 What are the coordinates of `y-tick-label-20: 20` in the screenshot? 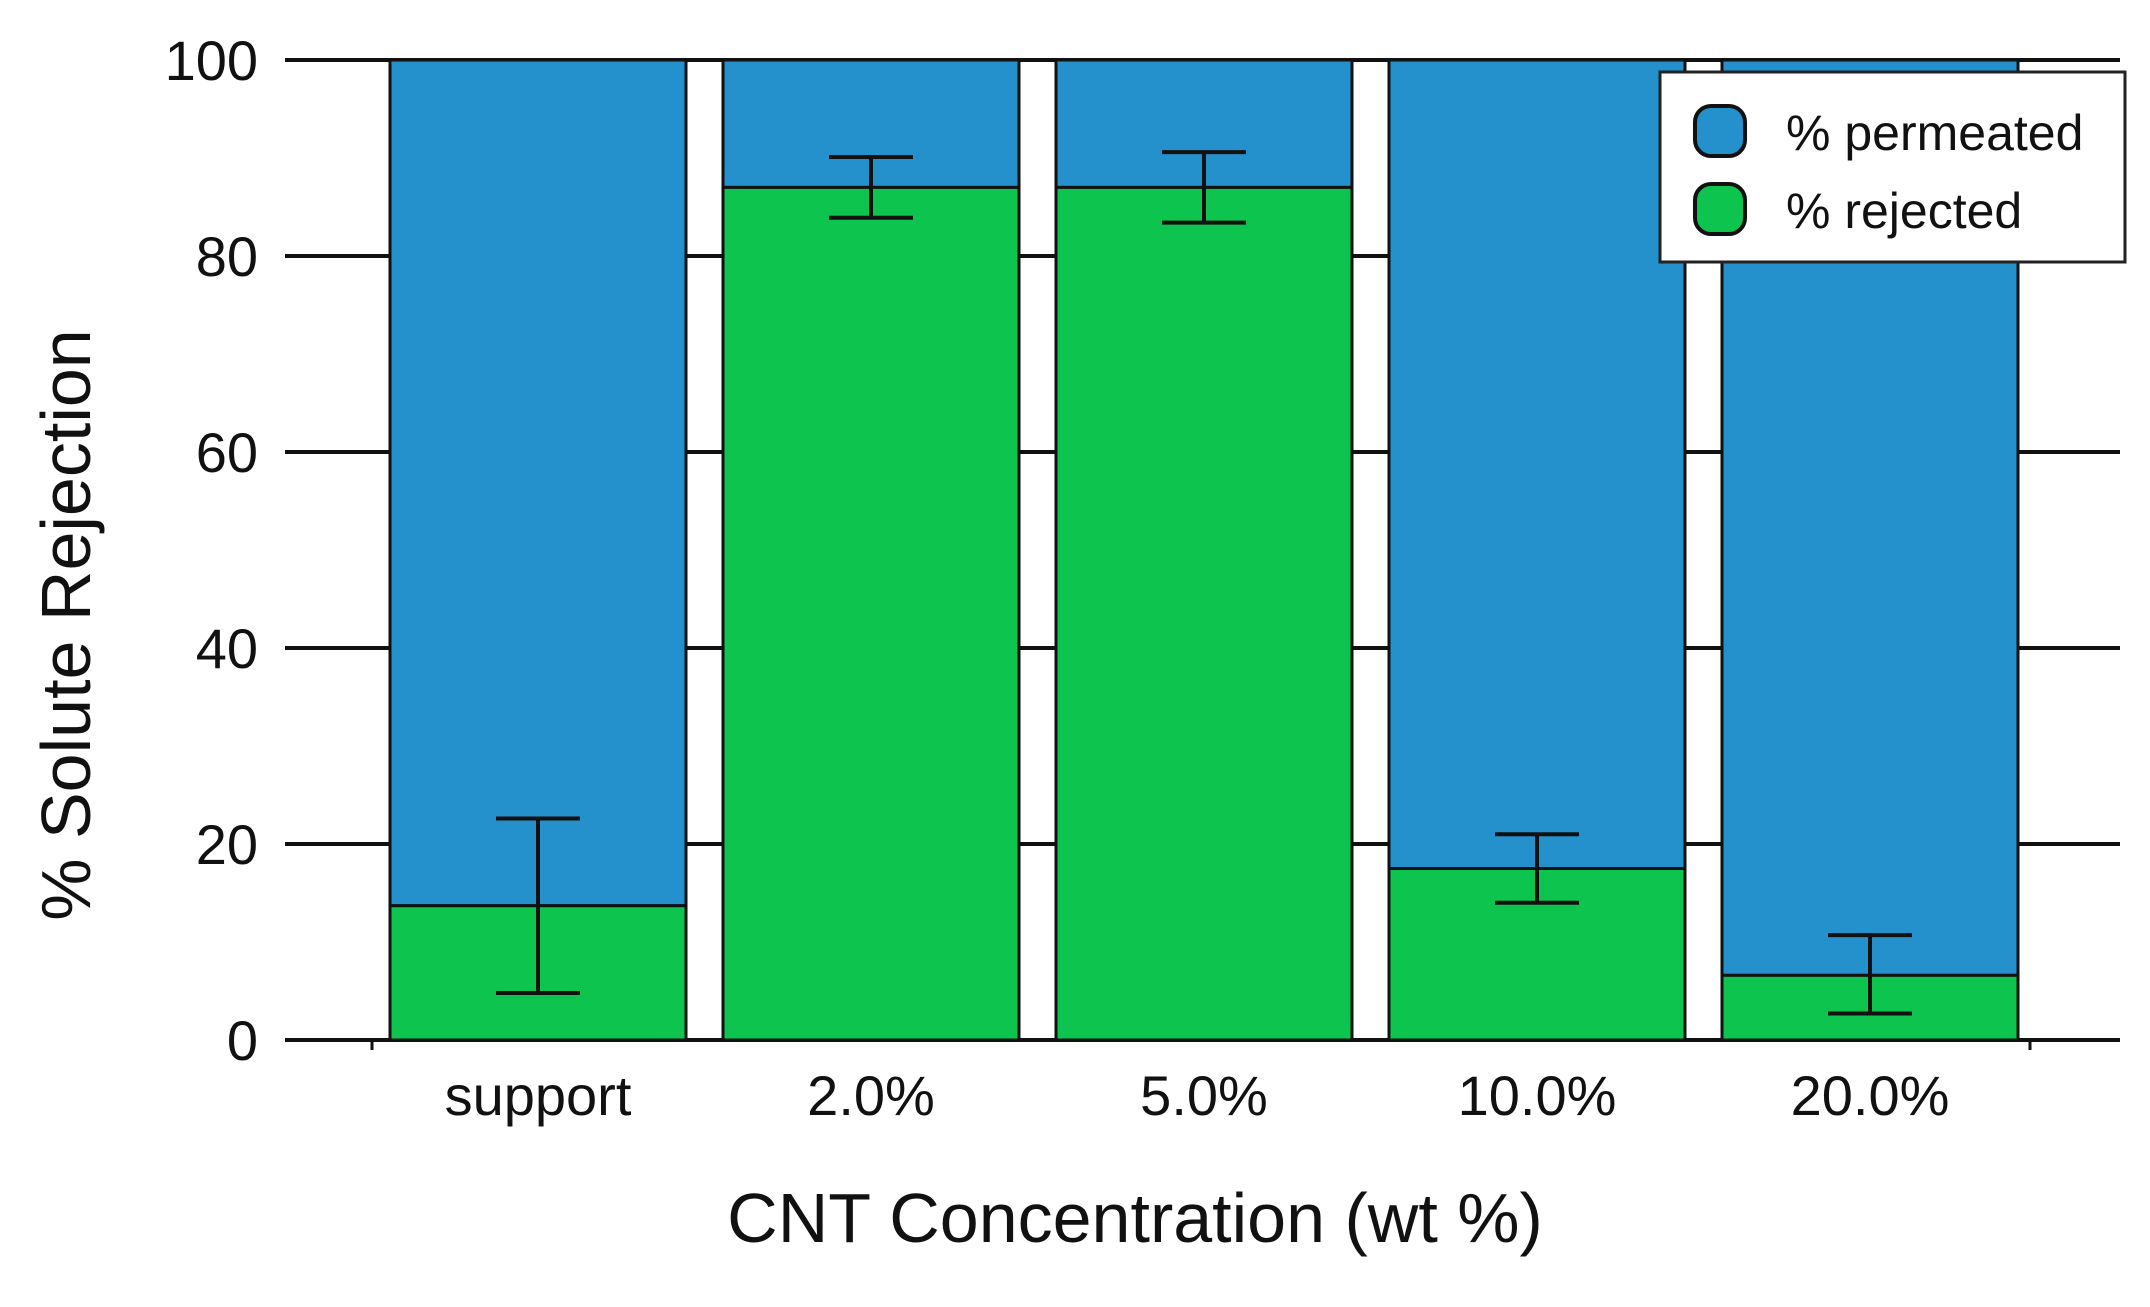 It's located at (227, 844).